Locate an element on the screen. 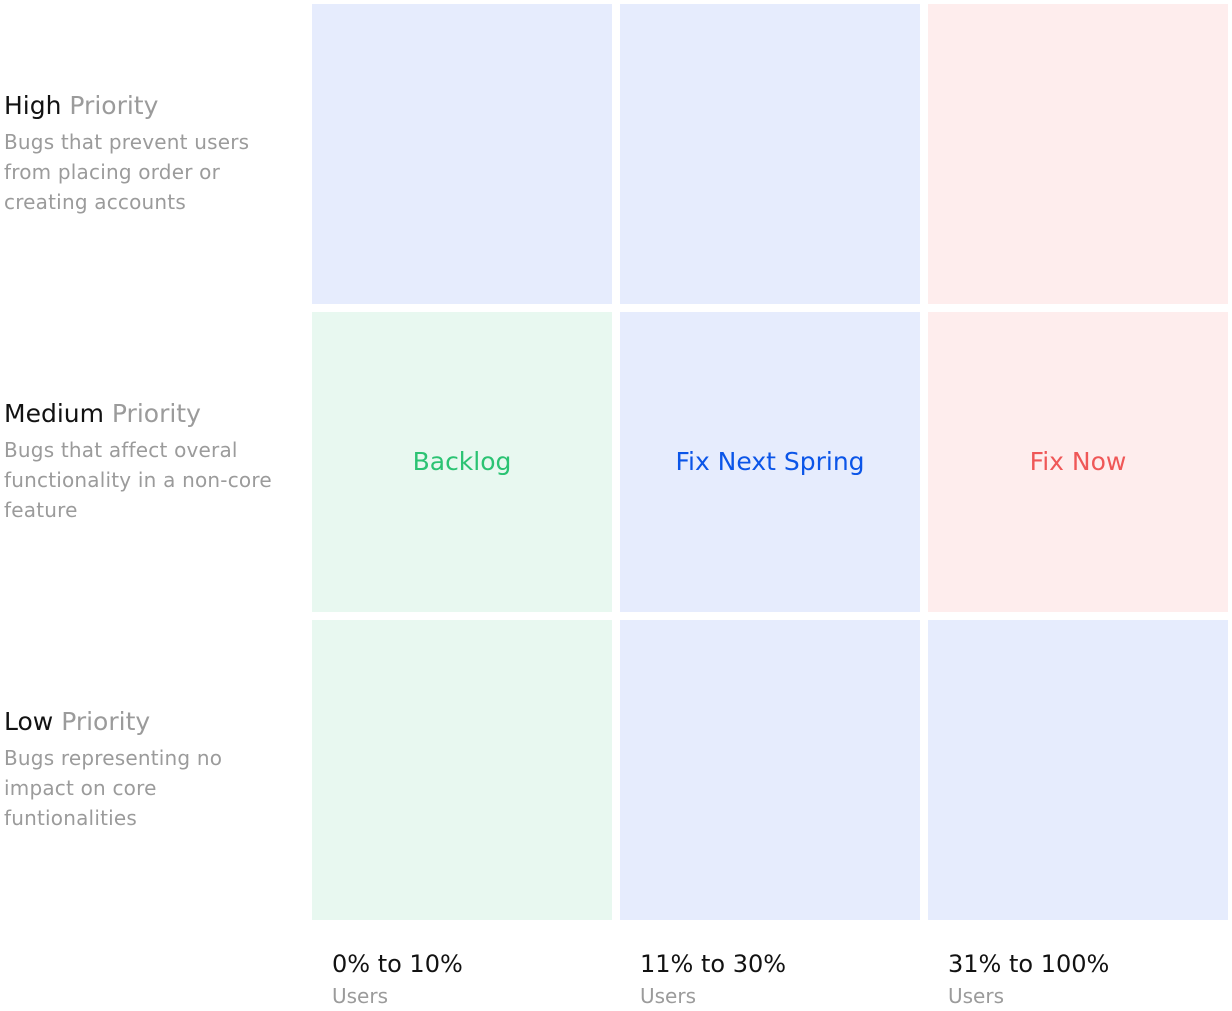  cell-label-fix-next-spring: Fix Next Spring is located at coordinates (770, 461).